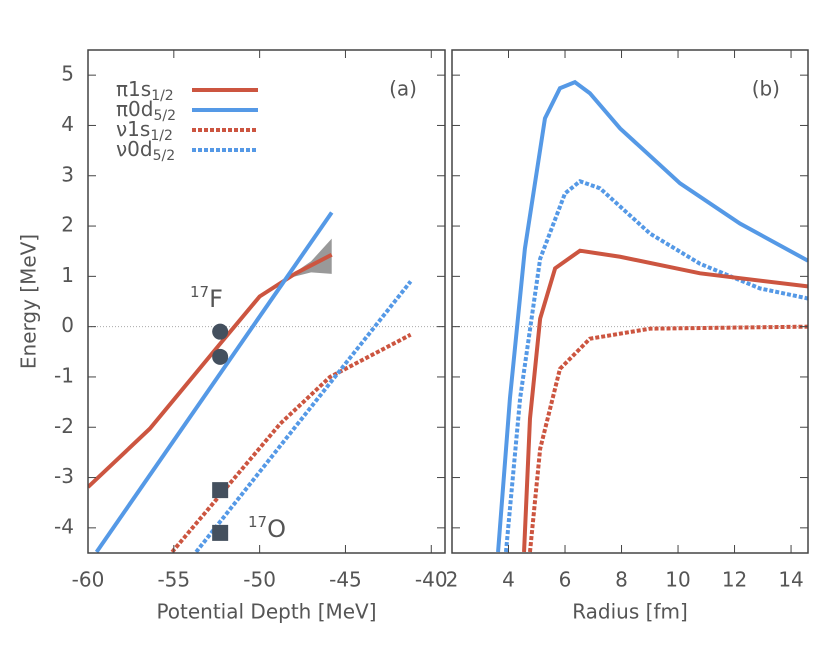  What do you see at coordinates (431, 580) in the screenshot?
I see `x-tick-label: -40` at bounding box center [431, 580].